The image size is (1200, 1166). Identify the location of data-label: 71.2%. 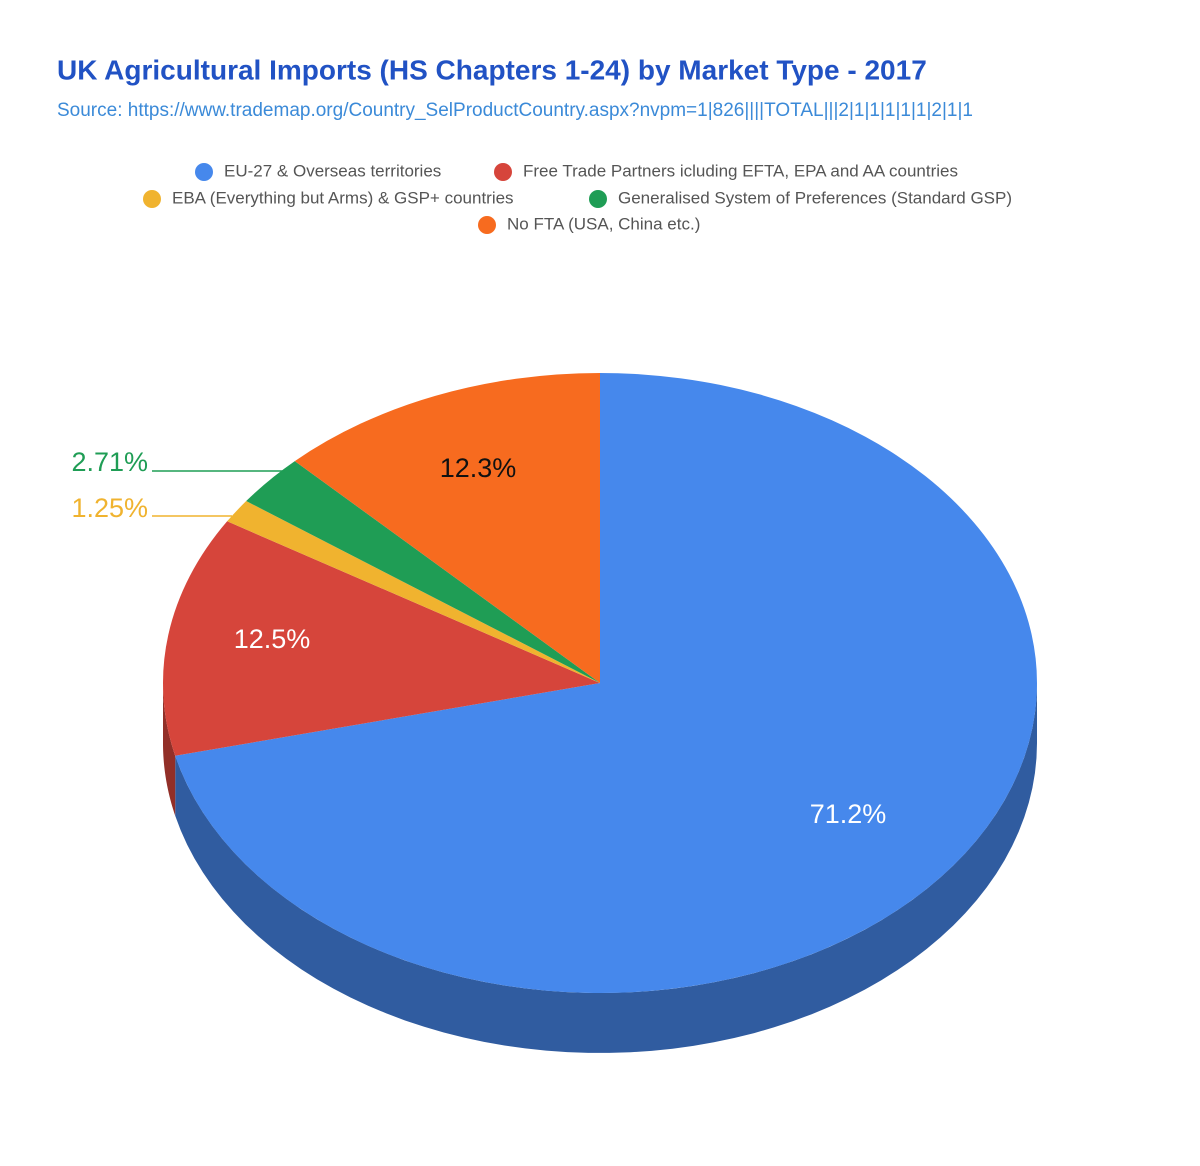
(848, 814).